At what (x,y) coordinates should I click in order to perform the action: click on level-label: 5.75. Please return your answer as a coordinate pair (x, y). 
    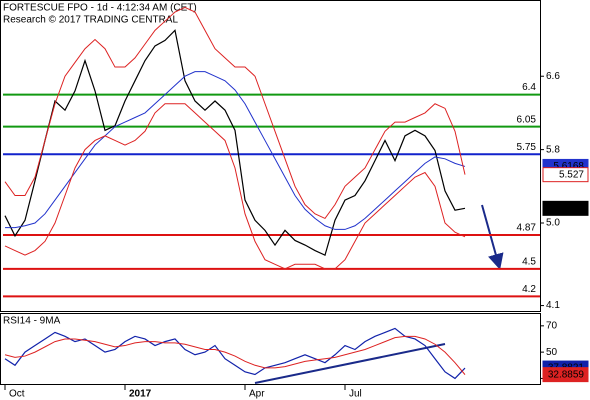
    Looking at the image, I should click on (527, 147).